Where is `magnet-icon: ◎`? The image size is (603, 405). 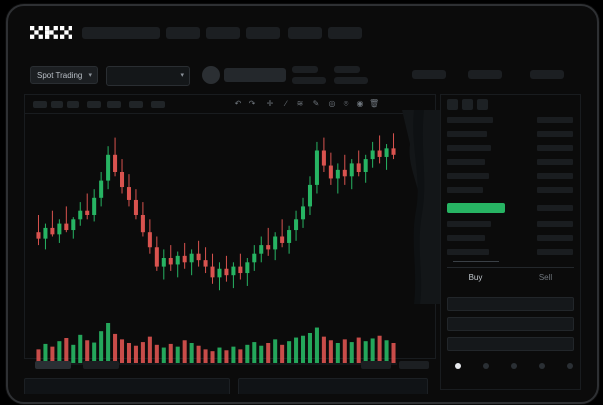 magnet-icon: ◎ is located at coordinates (332, 103).